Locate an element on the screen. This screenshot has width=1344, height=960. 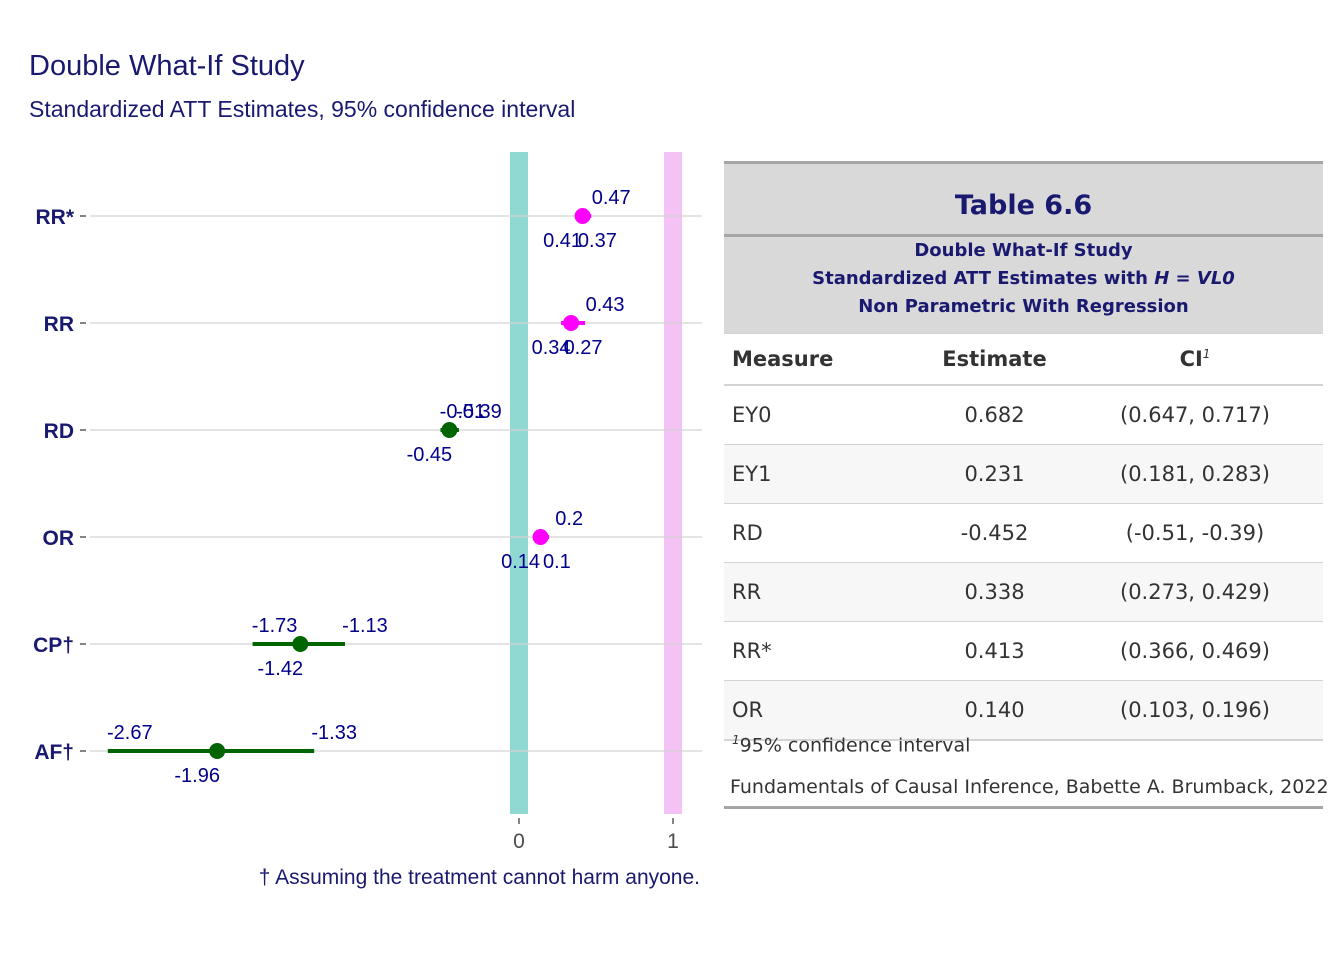
y-tick-label: OR is located at coordinates (59, 538).